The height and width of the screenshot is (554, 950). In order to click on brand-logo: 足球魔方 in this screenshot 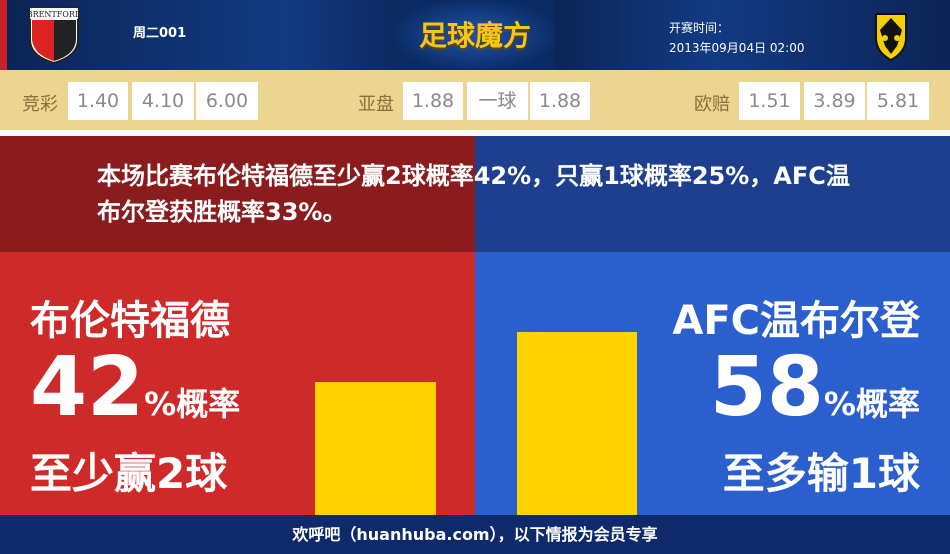, I will do `click(474, 35)`.